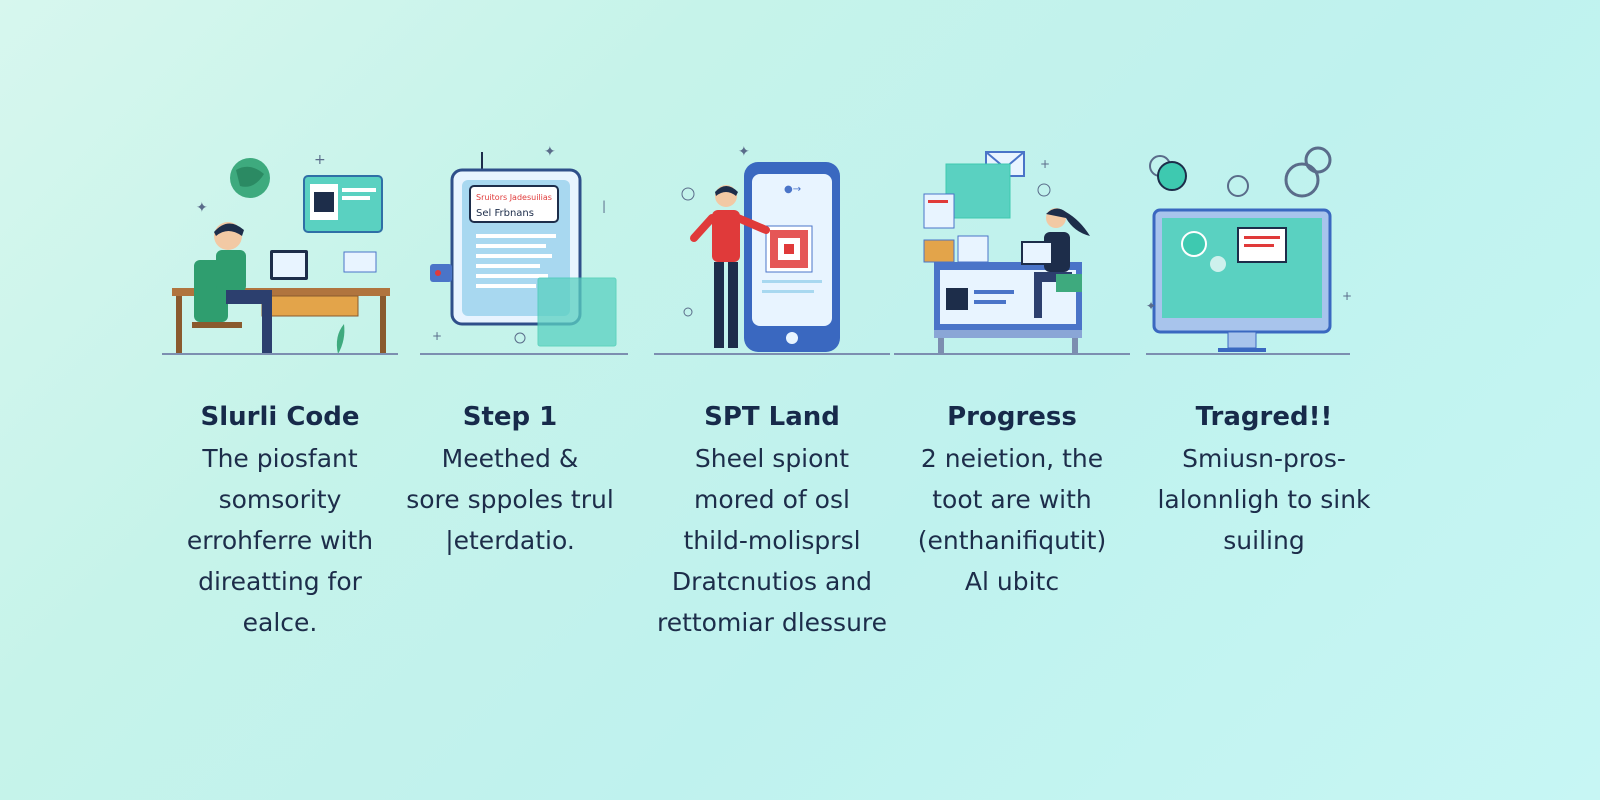  What do you see at coordinates (510, 417) in the screenshot?
I see `step-title: Step 1` at bounding box center [510, 417].